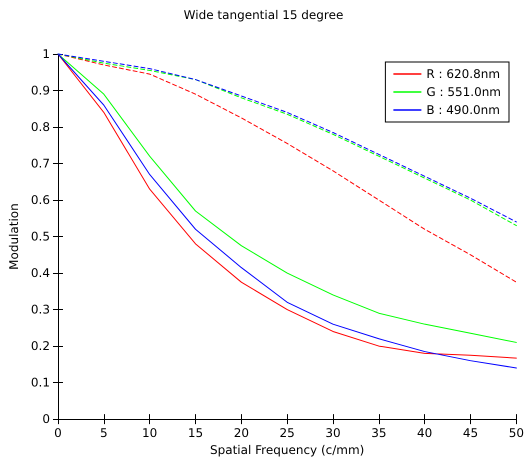 The height and width of the screenshot is (461, 527). Describe the element at coordinates (40, 309) in the screenshot. I see `y-tick-label: 0.3` at that location.